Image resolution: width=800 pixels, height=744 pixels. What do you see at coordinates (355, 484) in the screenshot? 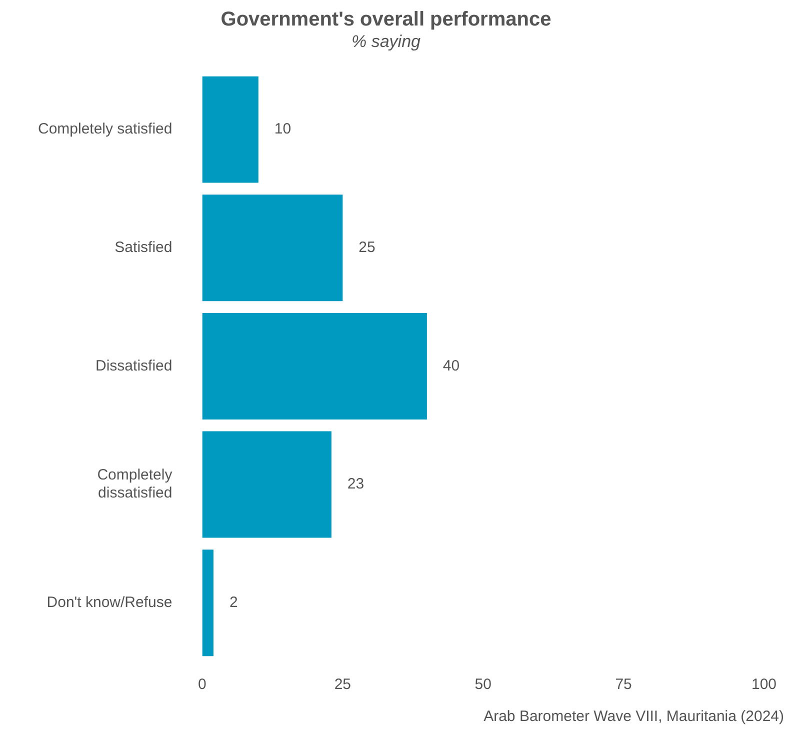
I see `data-label: 23` at bounding box center [355, 484].